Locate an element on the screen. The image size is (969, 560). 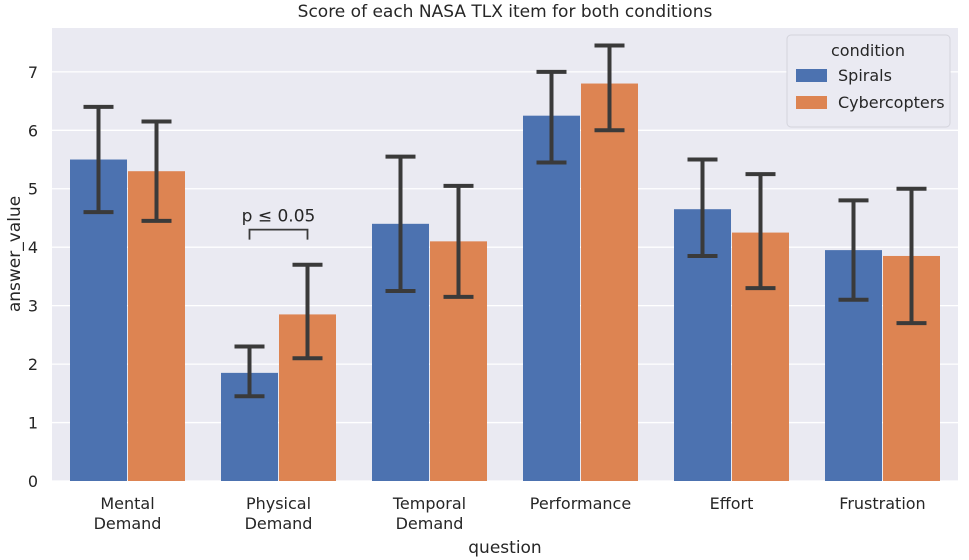
y-tick-label: 2 is located at coordinates (33, 364).